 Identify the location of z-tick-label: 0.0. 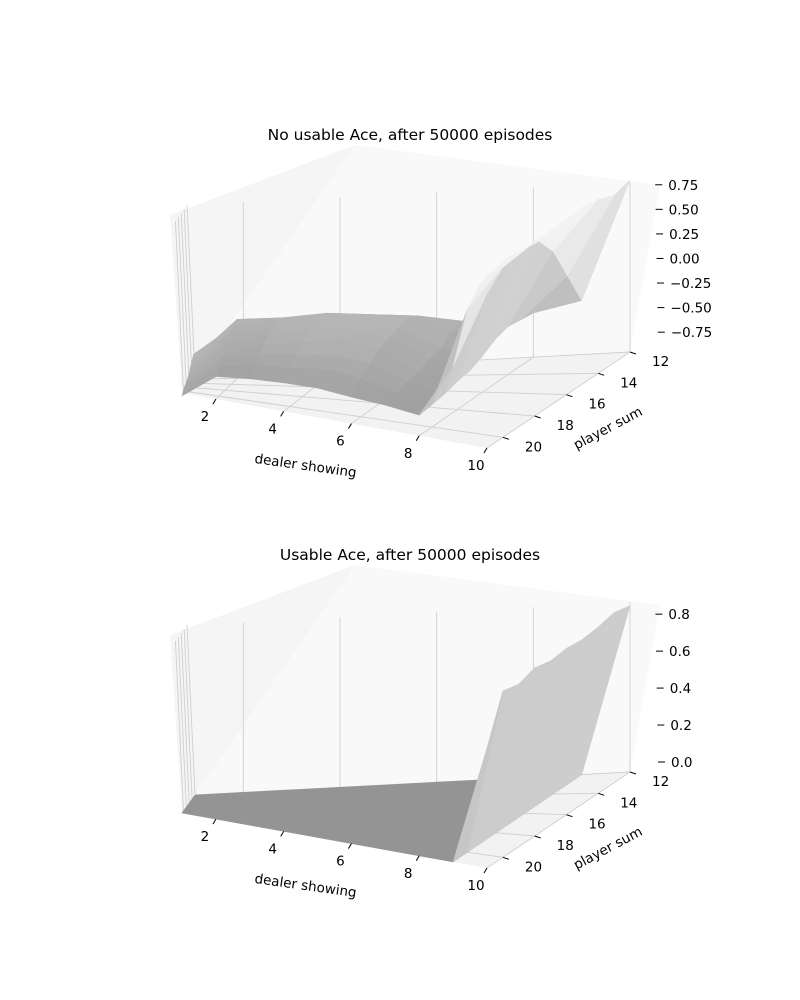
(681, 763).